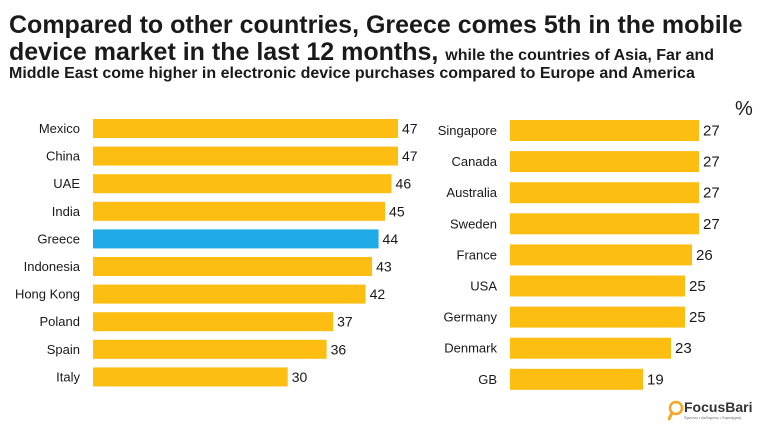  What do you see at coordinates (384, 267) in the screenshot?
I see `value-label-indonesia: 43` at bounding box center [384, 267].